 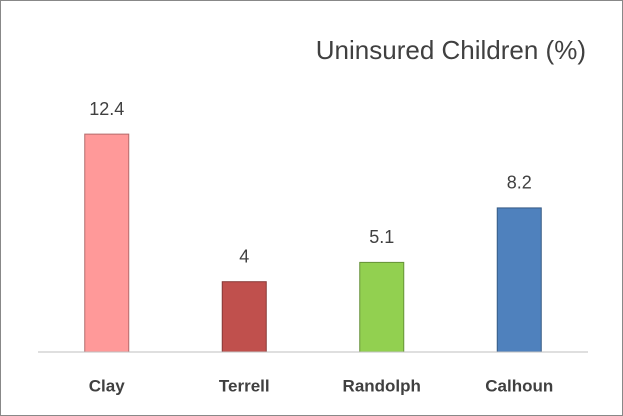 What do you see at coordinates (451, 50) in the screenshot?
I see `chart-title: Uninsured Children (%)` at bounding box center [451, 50].